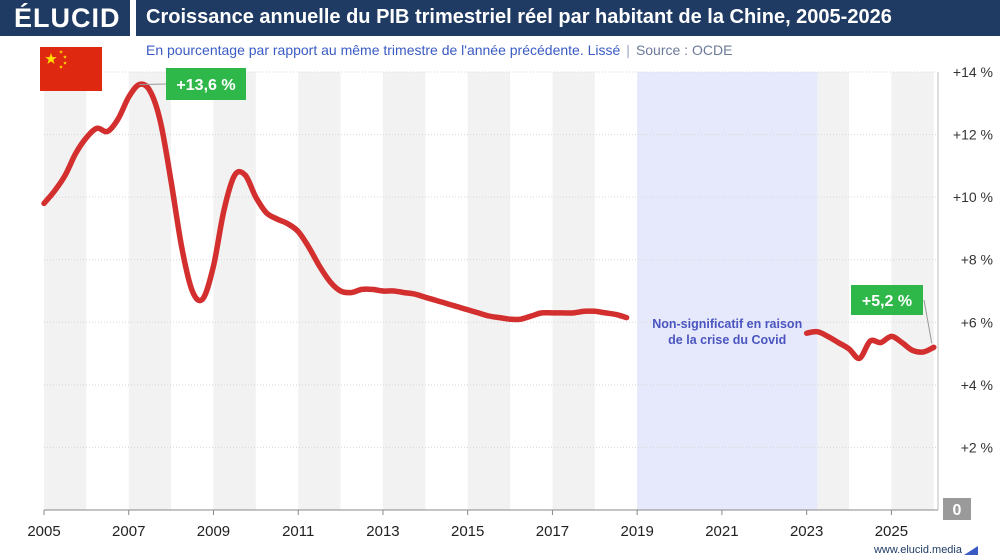 This screenshot has width=1000, height=560. Describe the element at coordinates (684, 50) in the screenshot. I see `source-text: Source : OCDE` at that location.